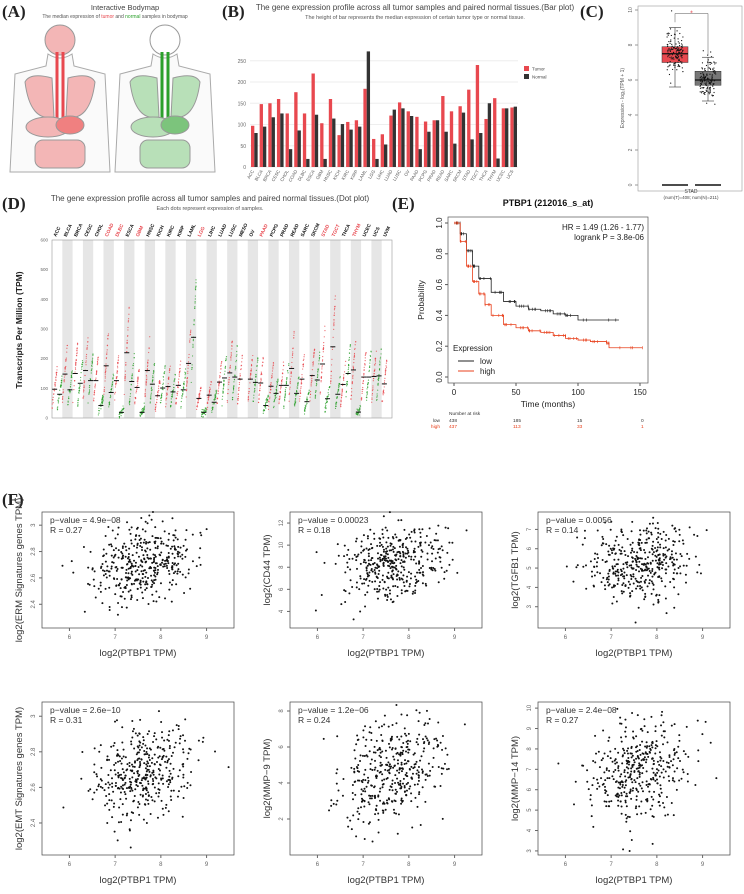 This screenshot has height=894, width=744. Describe the element at coordinates (80, 97) in the screenshot. I see `lung-right` at that location.